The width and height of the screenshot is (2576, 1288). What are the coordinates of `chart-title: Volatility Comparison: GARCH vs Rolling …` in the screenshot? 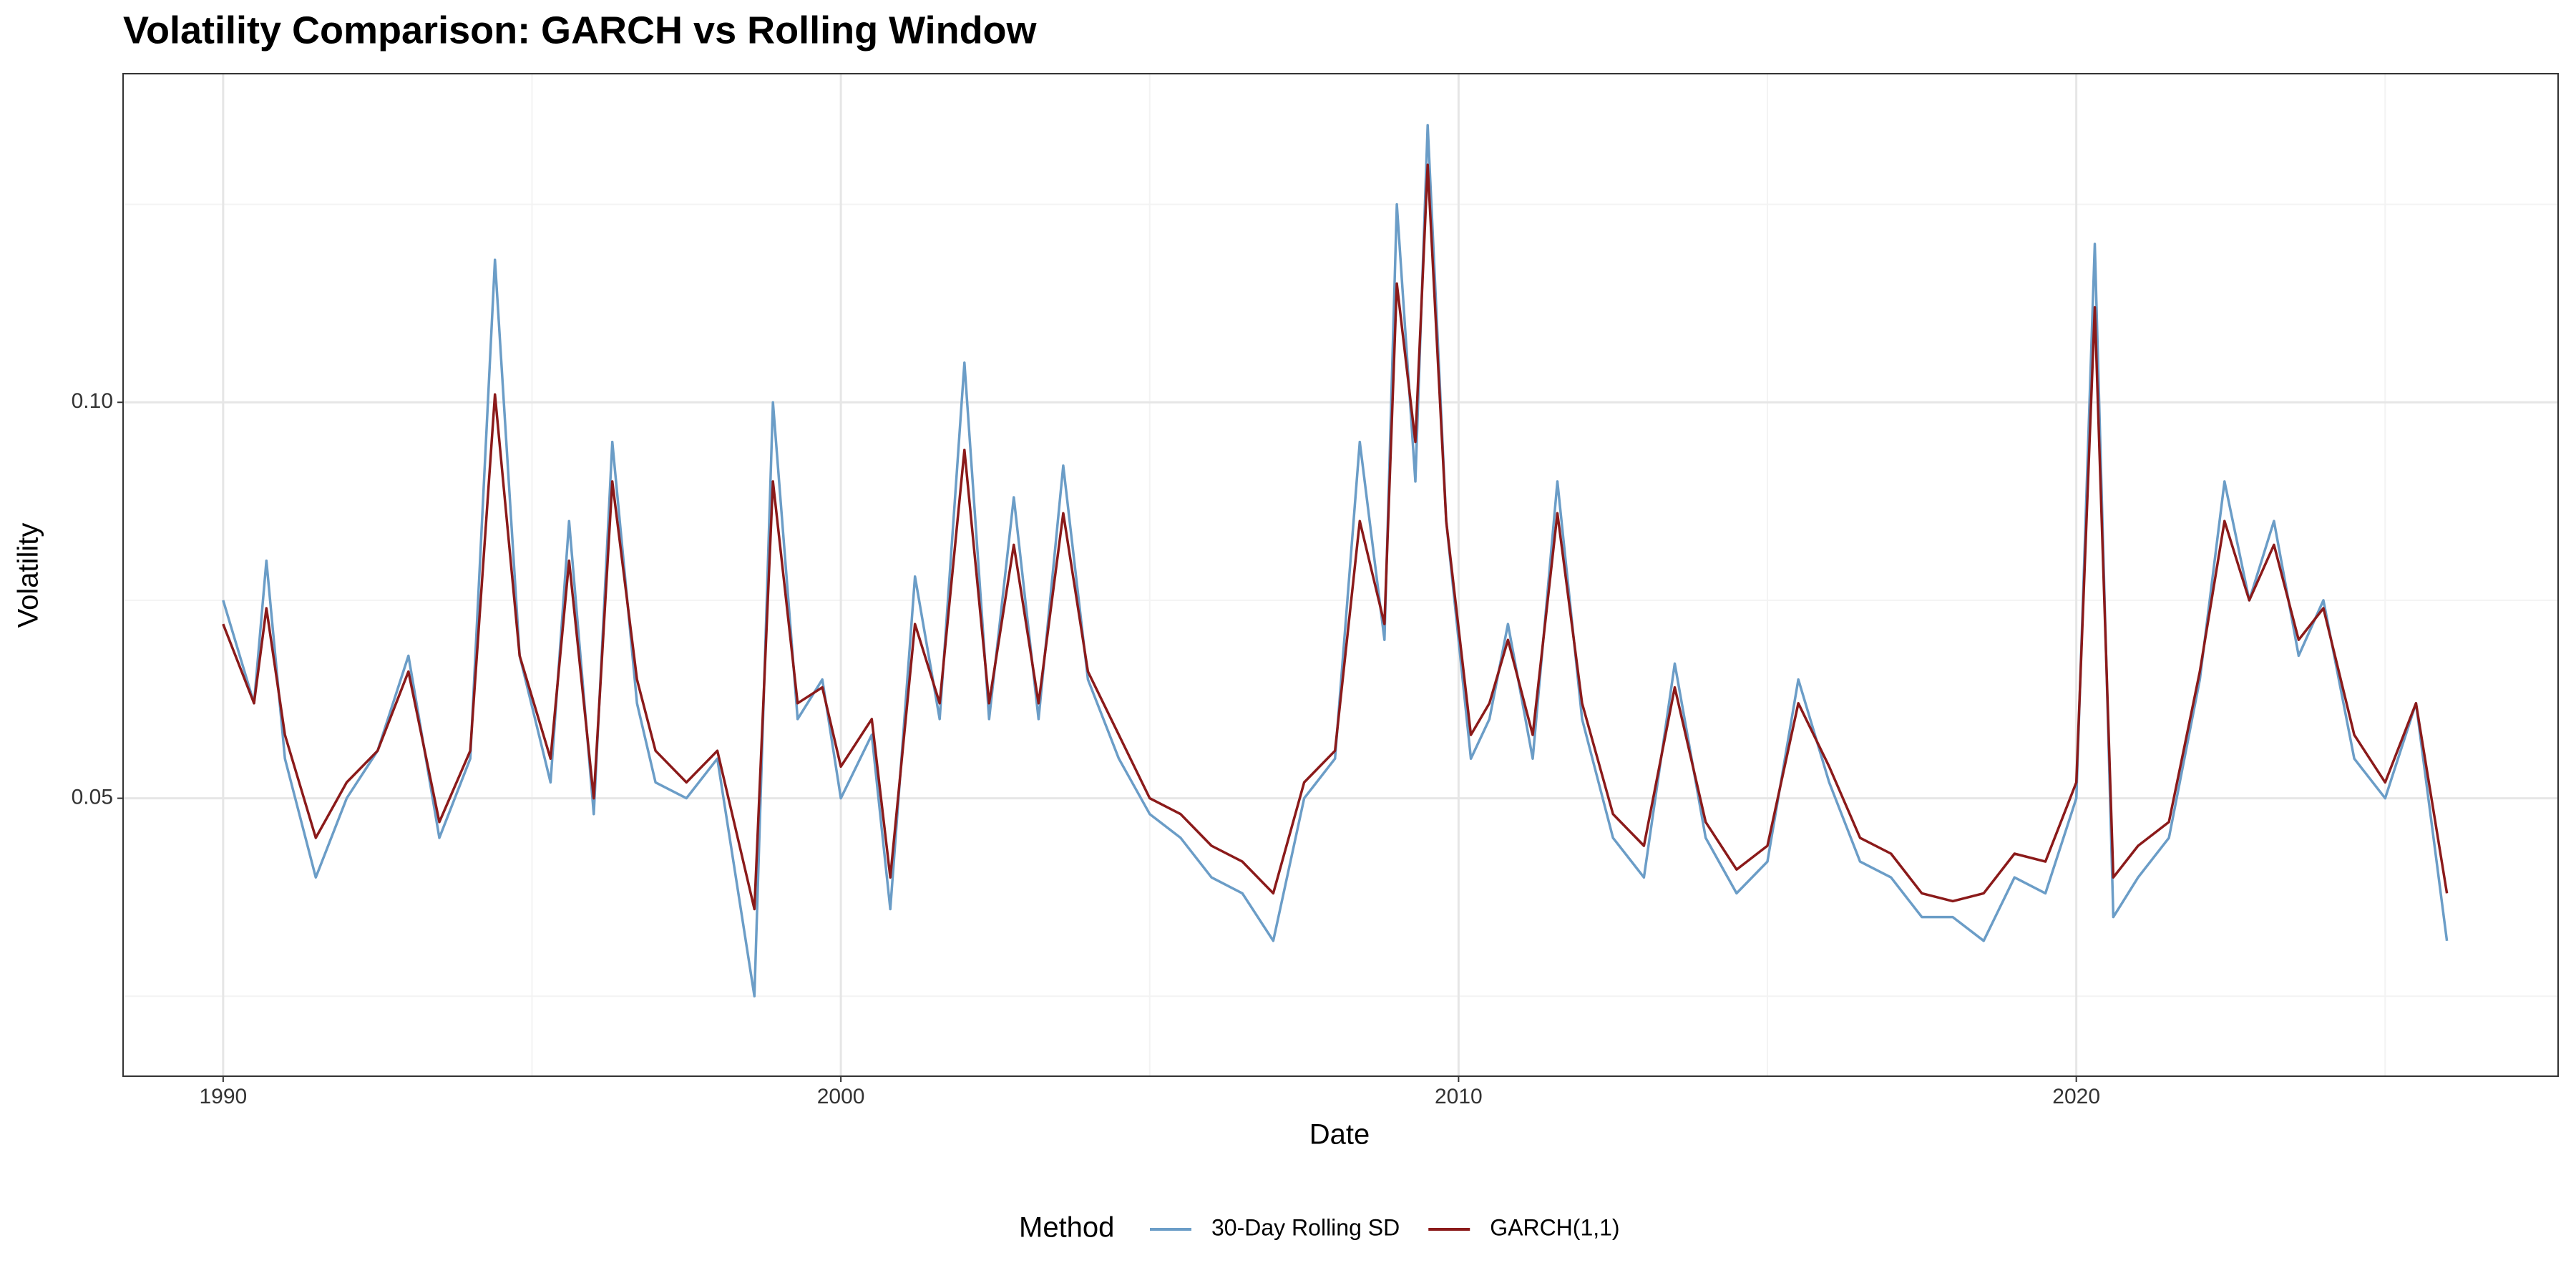 It's located at (580, 30).